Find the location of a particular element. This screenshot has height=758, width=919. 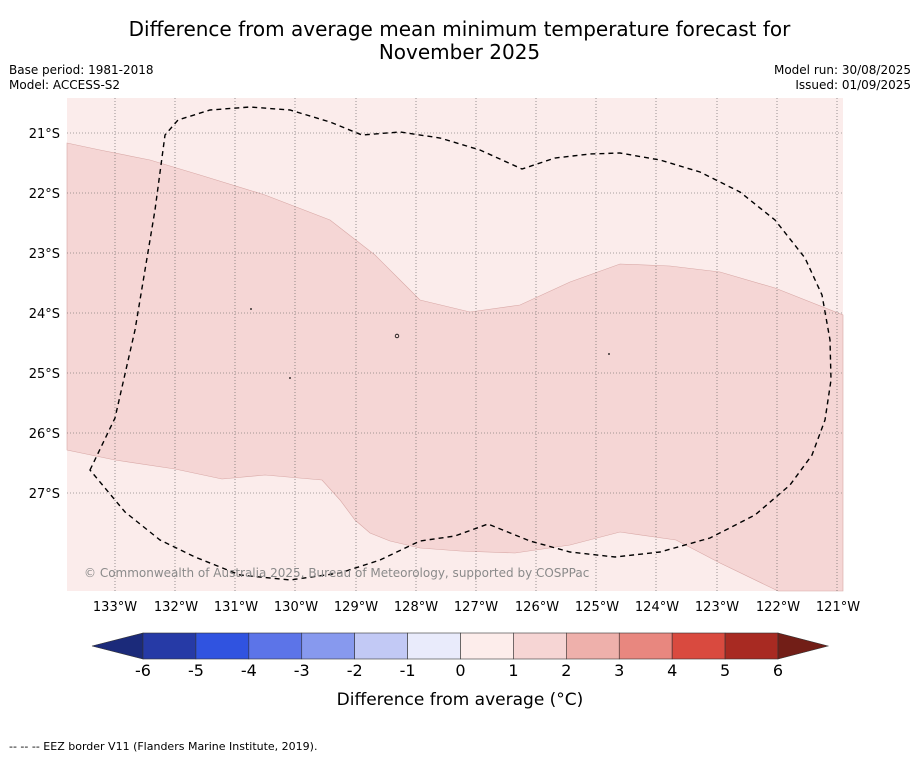

meta-left: Base period: 1981-2018 Model: ACCESS-S2 is located at coordinates (81, 78).